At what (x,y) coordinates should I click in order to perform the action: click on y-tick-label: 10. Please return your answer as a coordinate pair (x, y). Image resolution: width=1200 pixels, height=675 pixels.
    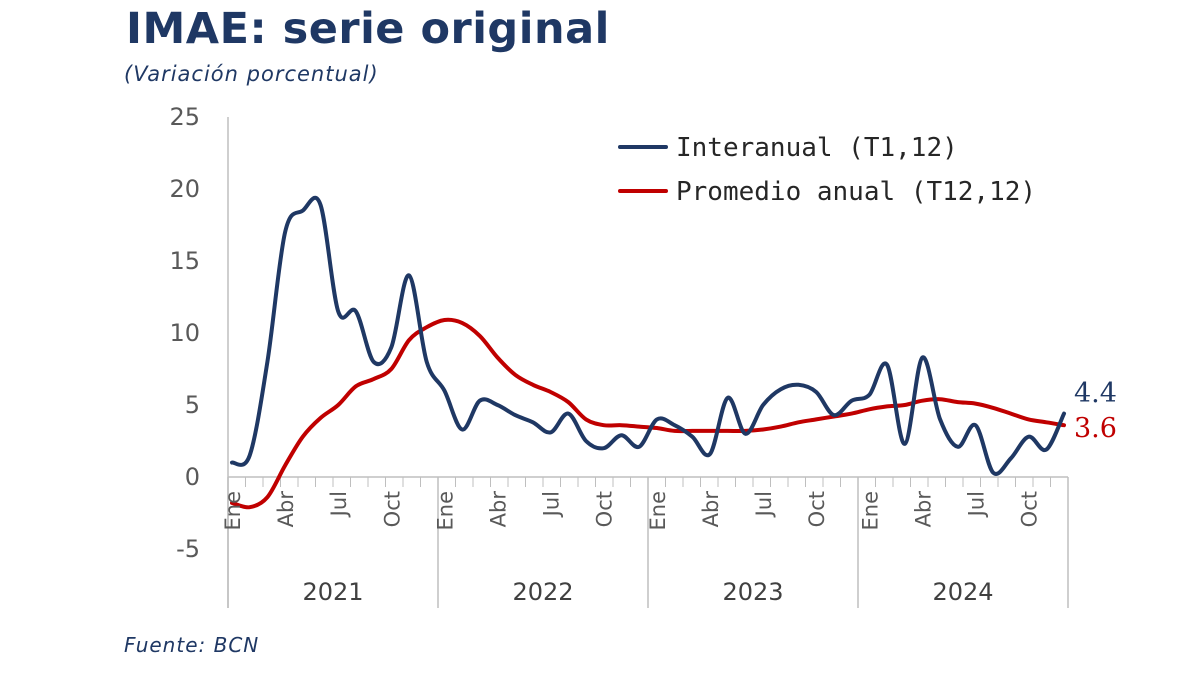
    Looking at the image, I should click on (184, 333).